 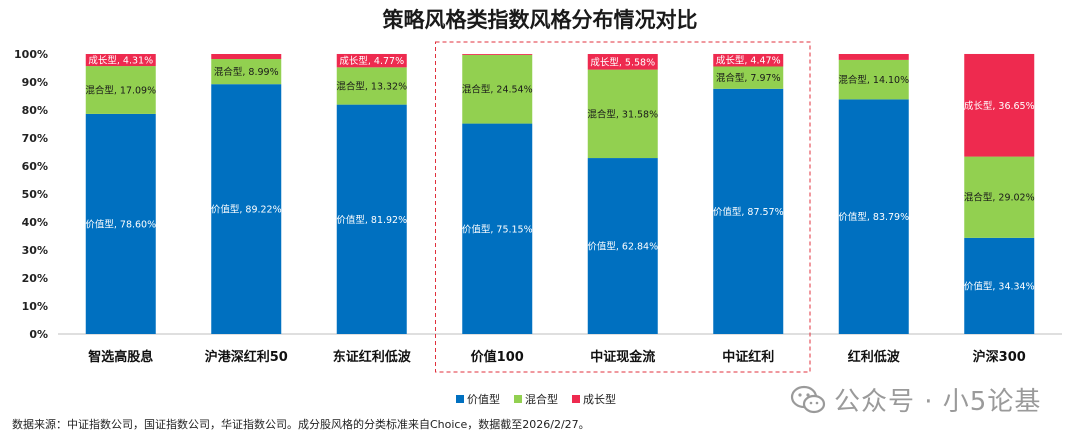 I want to click on data-label: 混合型, 29.02%, so click(x=999, y=198).